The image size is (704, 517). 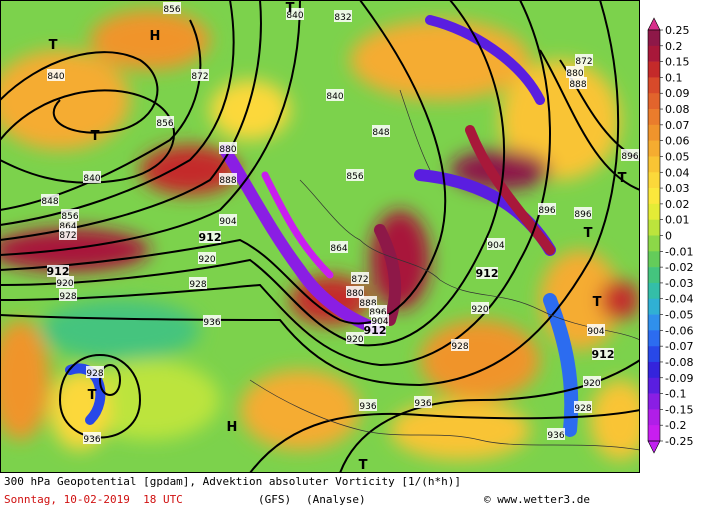 I want to click on footer-run: (Analyse), so click(x=336, y=499).